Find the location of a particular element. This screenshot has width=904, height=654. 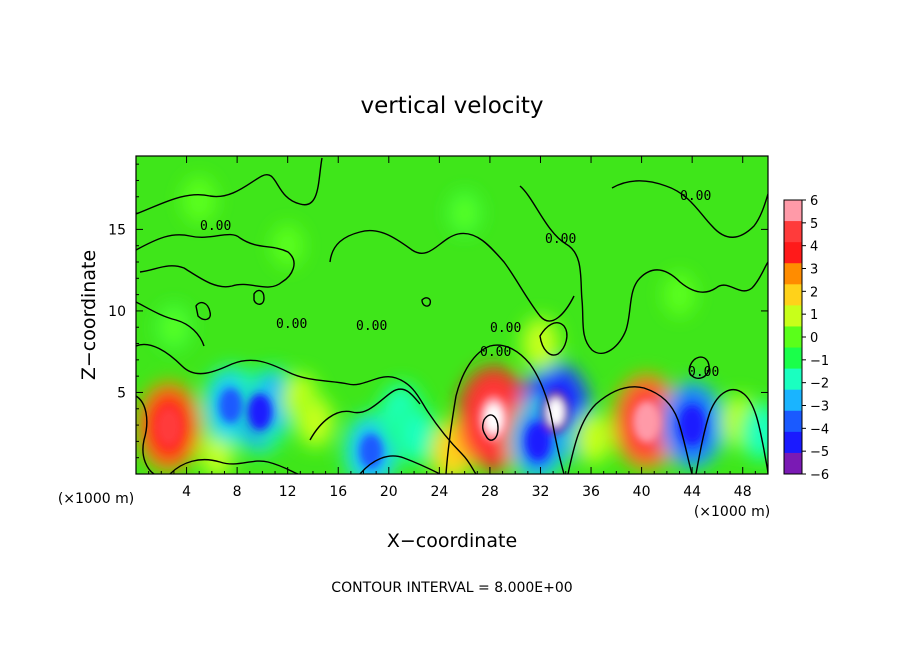

colorbar-tick-label: −4 is located at coordinates (819, 429).